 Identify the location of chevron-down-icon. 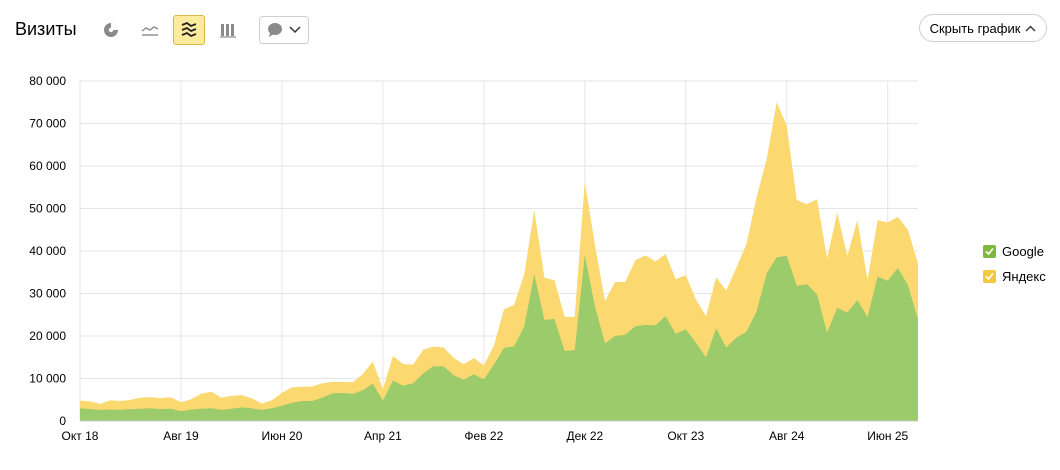
(295, 30).